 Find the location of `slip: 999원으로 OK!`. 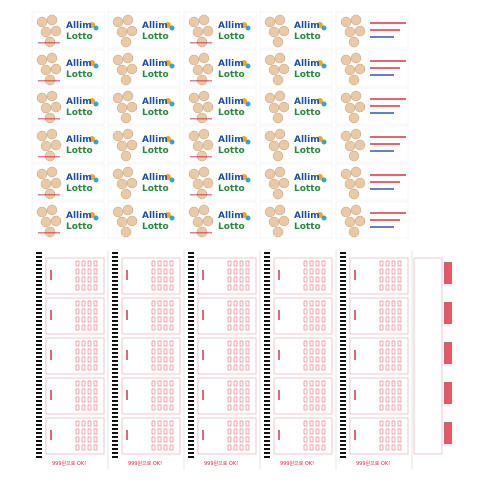

slip: 999원으로 OK! is located at coordinates (300, 360).